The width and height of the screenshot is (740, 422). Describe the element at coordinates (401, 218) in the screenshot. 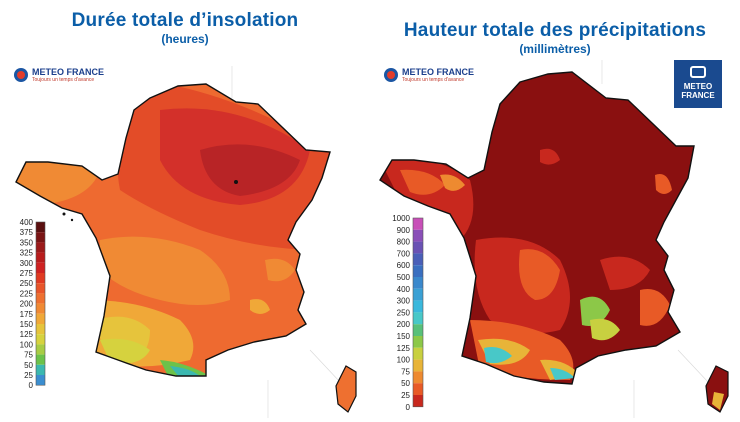

I see `legend-tick-label: 1000` at that location.